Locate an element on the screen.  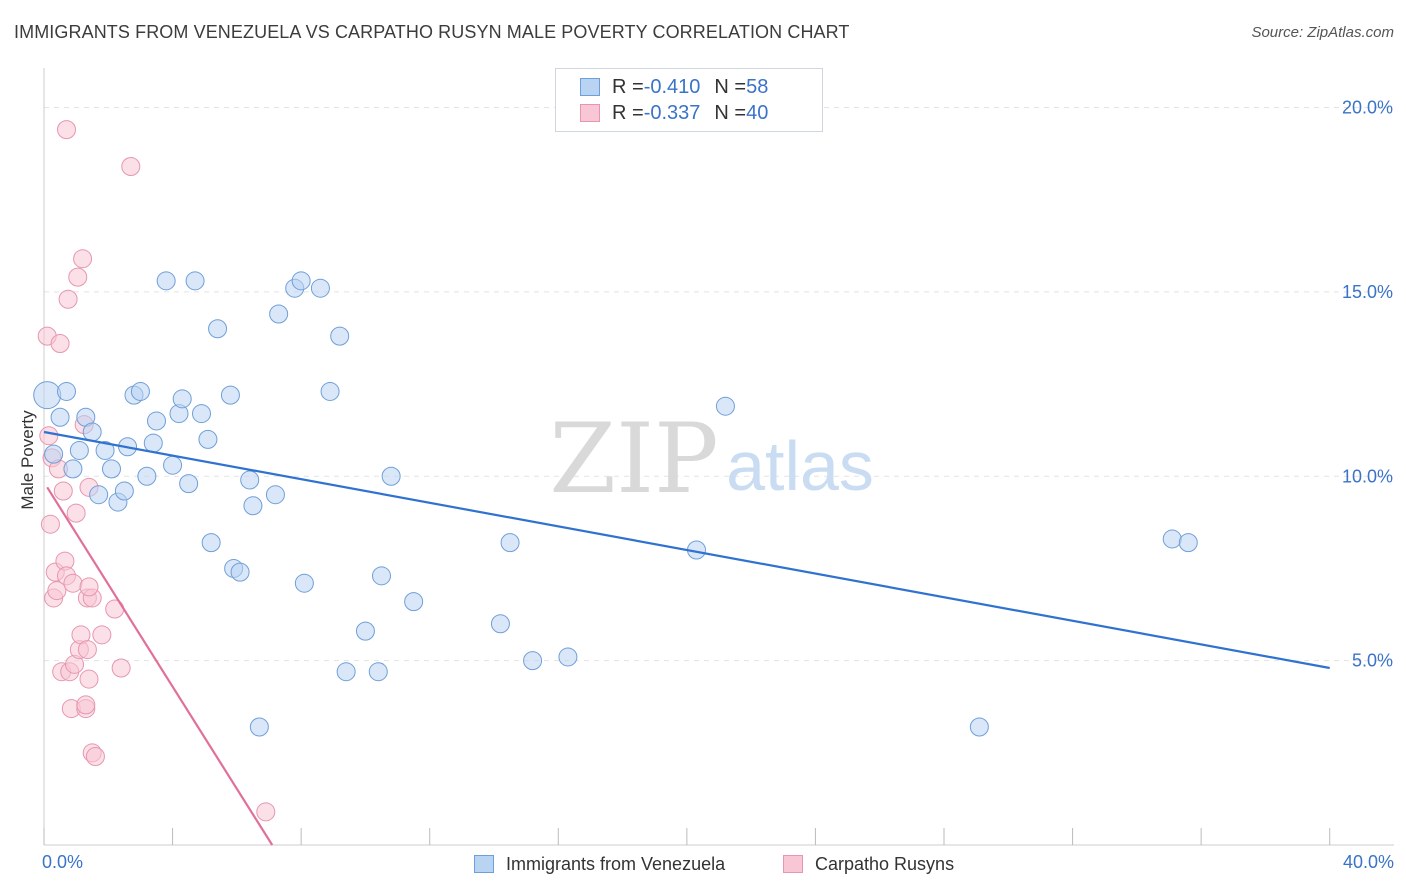
watermark-atlas: atlas is located at coordinates (800, 466).